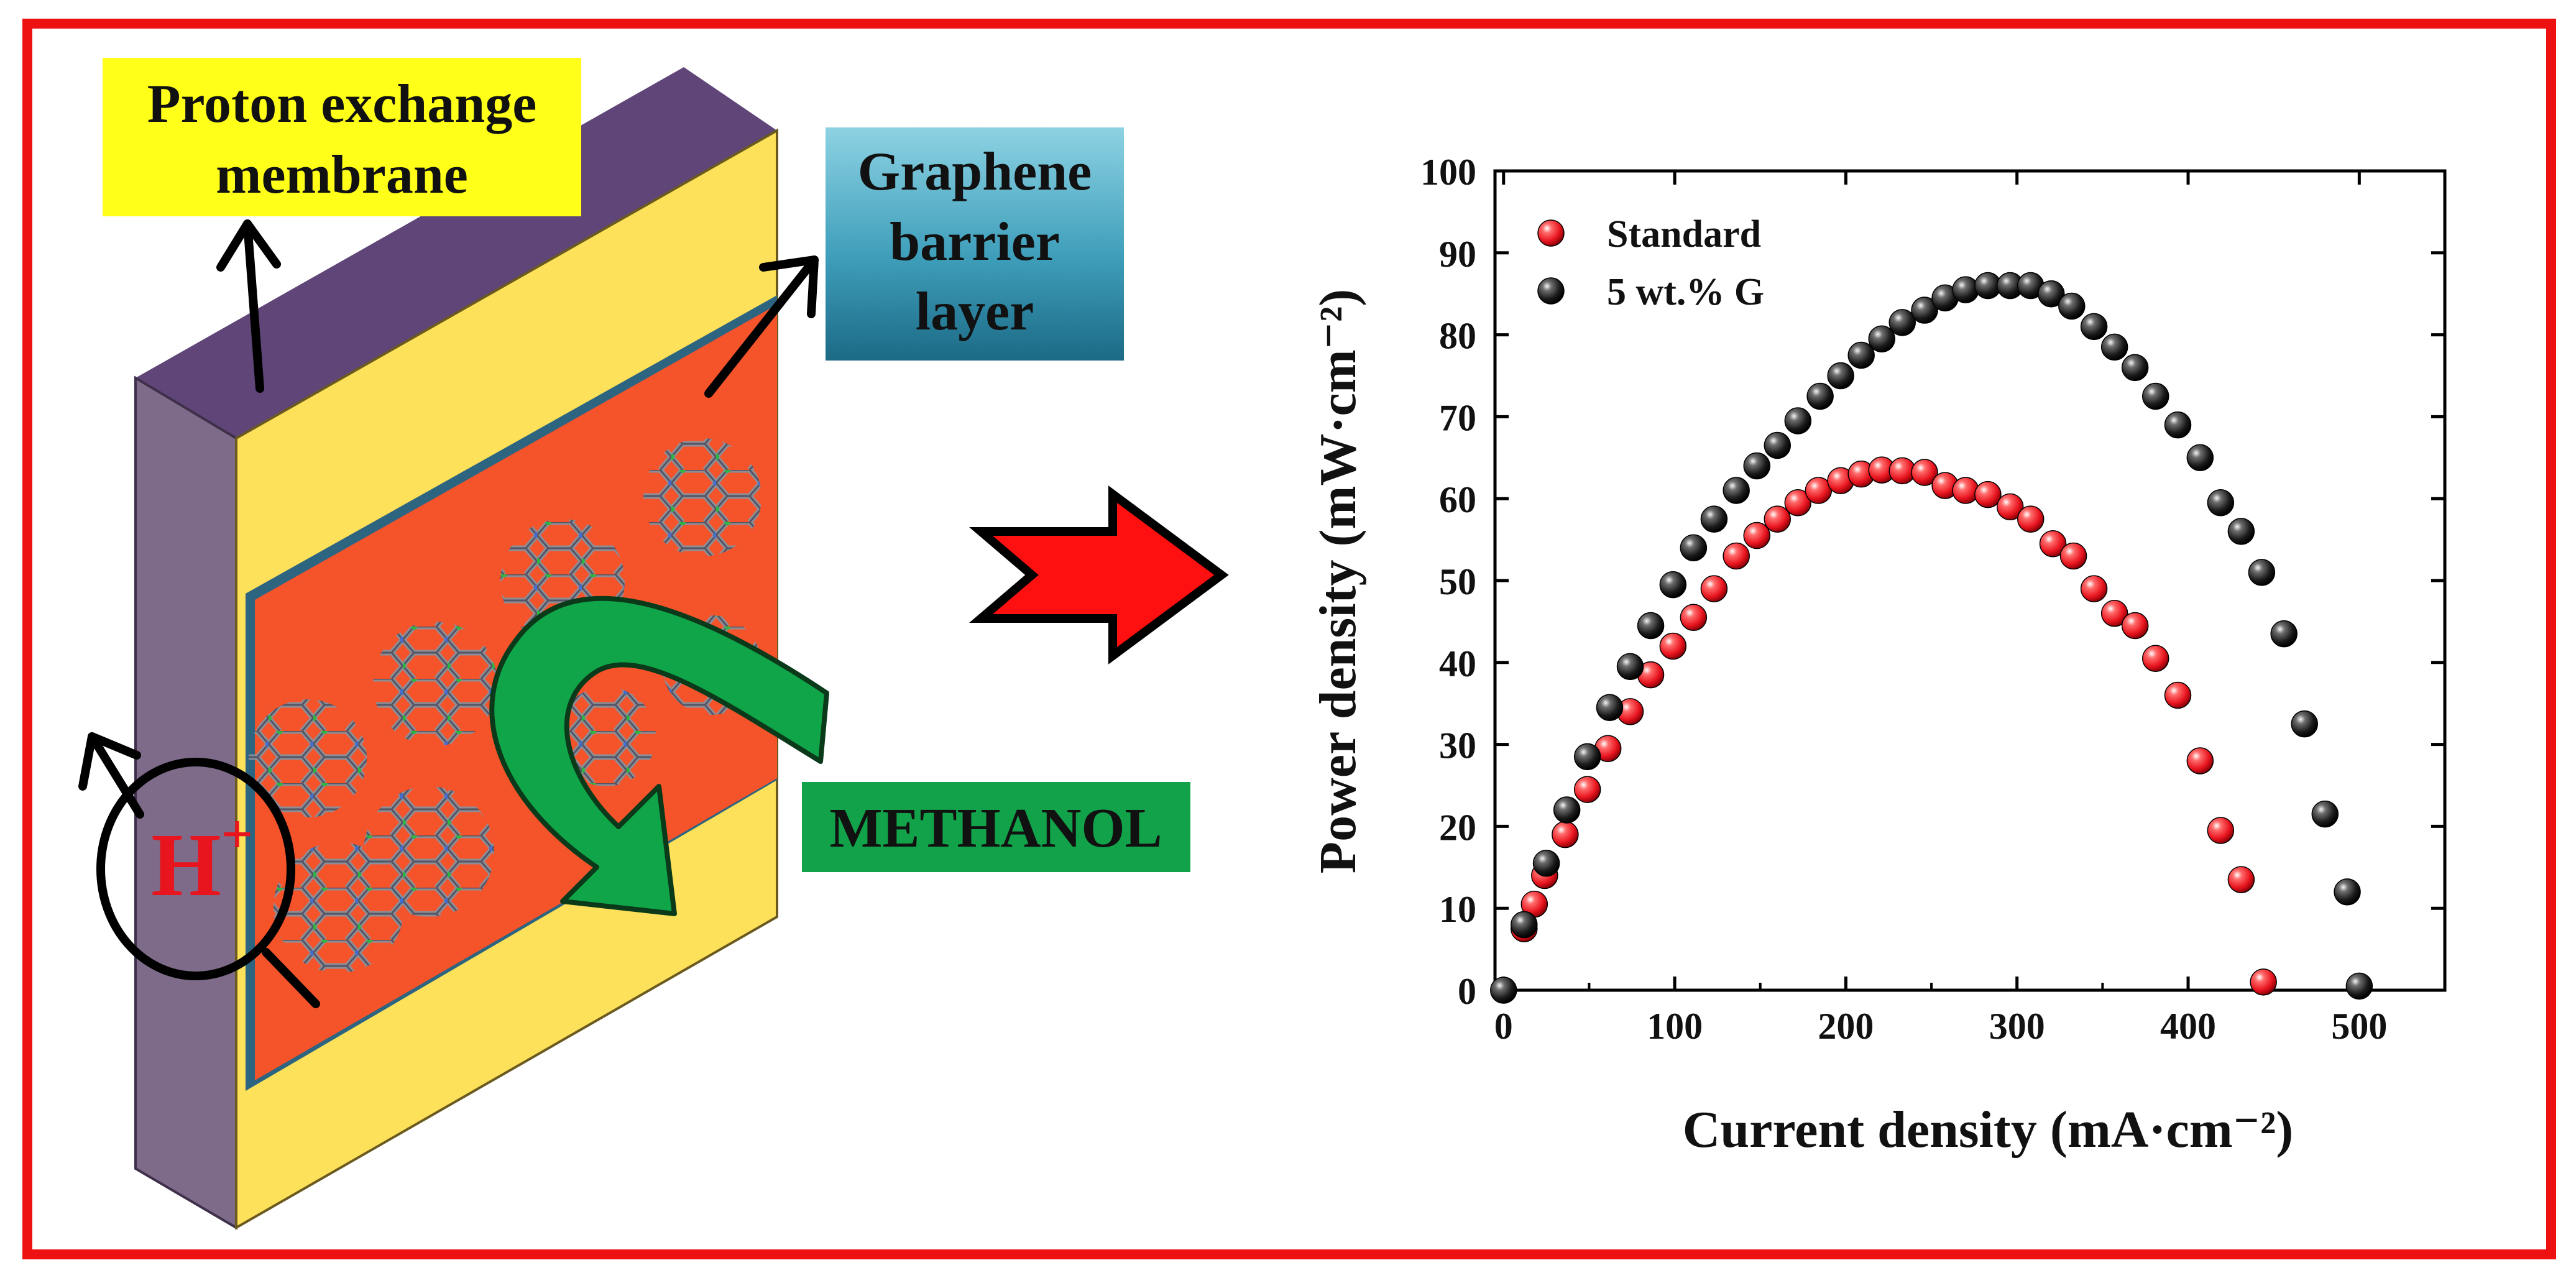  I want to click on y-tick-label: 90, so click(1457, 254).